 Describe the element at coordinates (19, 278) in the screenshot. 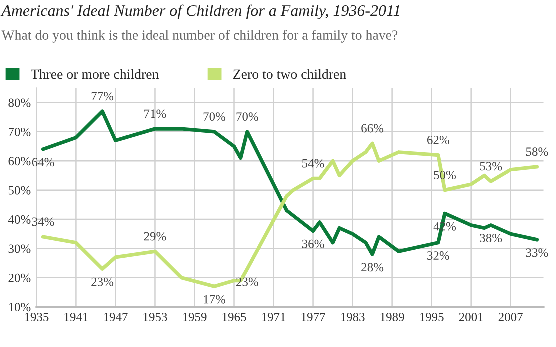

I see `y-tick-label: 20%` at that location.